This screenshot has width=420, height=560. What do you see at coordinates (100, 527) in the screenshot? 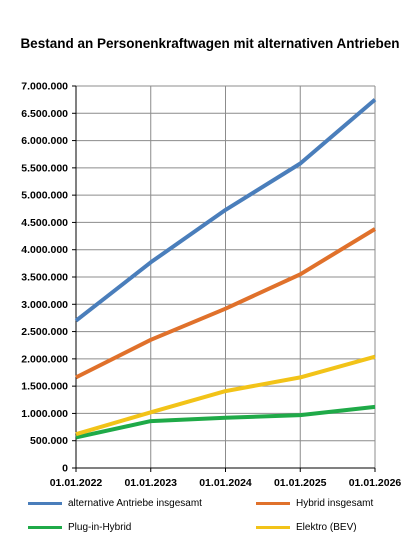
I see `legend-label: Plug-in-Hybrid` at bounding box center [100, 527].